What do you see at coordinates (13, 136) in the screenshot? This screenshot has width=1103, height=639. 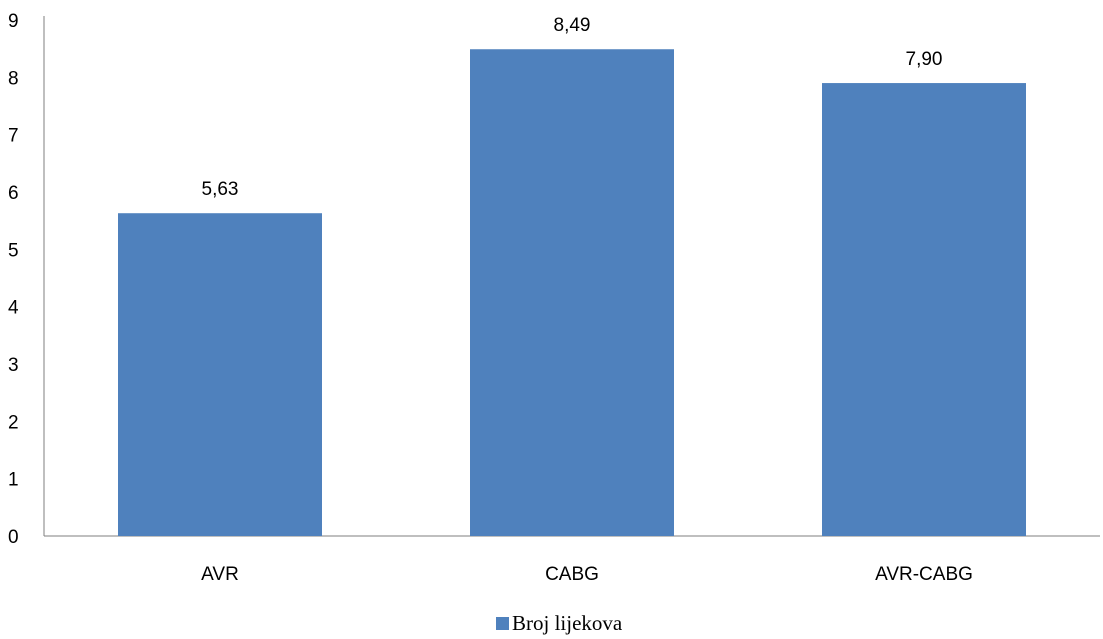 I see `y-tick-label: 7` at bounding box center [13, 136].